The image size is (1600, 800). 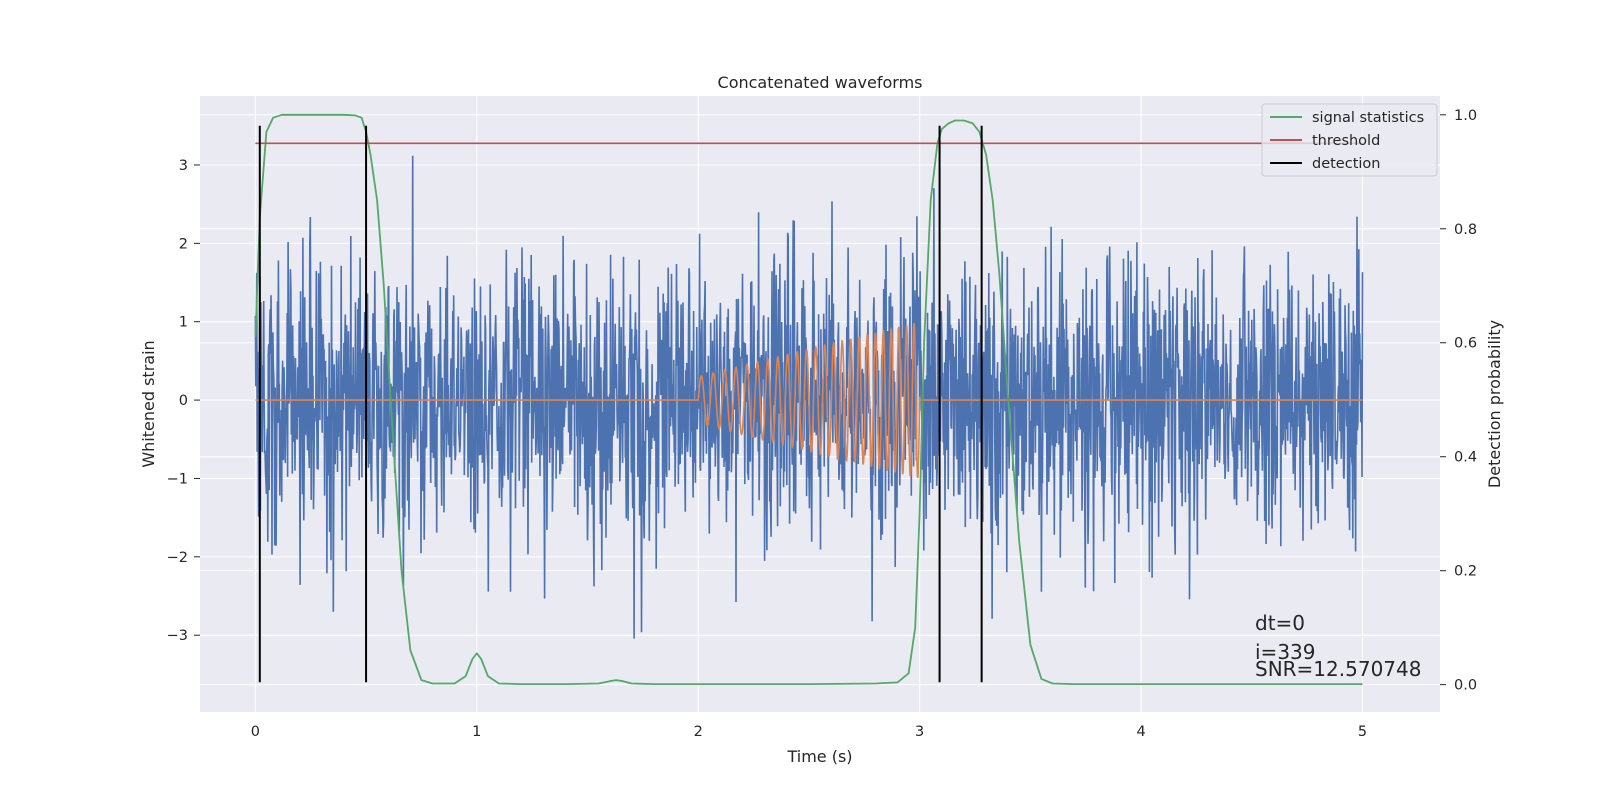 I want to click on legend-box, so click(x=1349, y=140).